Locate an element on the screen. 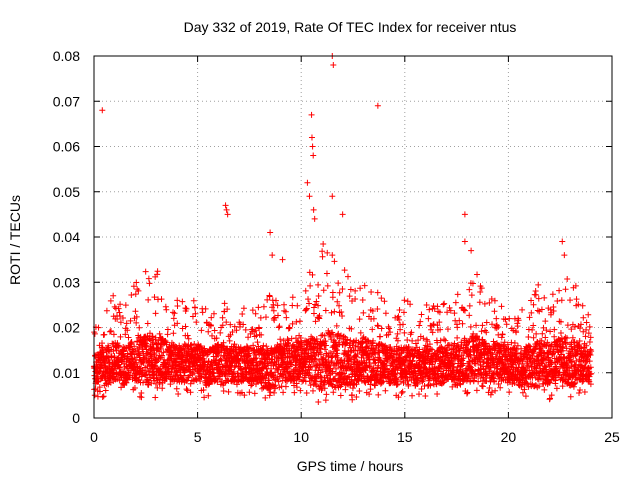 Image resolution: width=640 pixels, height=480 pixels. x-tick-label: 5 is located at coordinates (198, 437).